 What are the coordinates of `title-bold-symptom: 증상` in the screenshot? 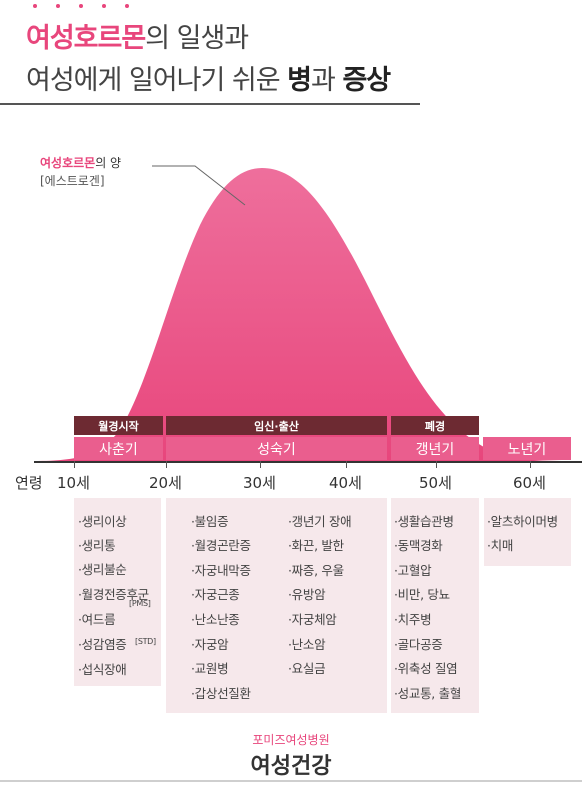 It's located at (366, 80).